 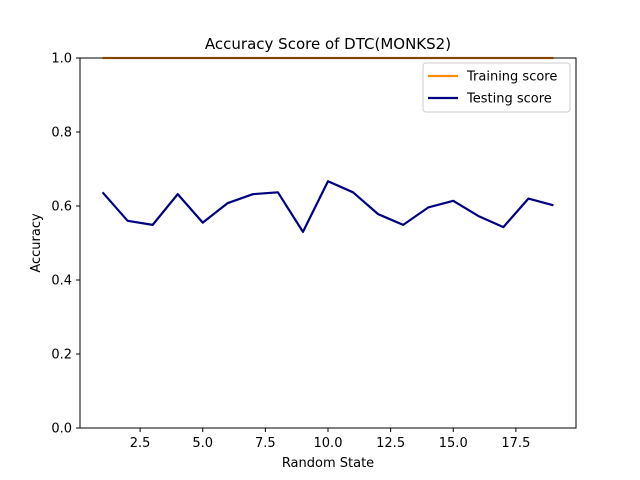 I want to click on x-axis-label: Random State, so click(x=328, y=463).